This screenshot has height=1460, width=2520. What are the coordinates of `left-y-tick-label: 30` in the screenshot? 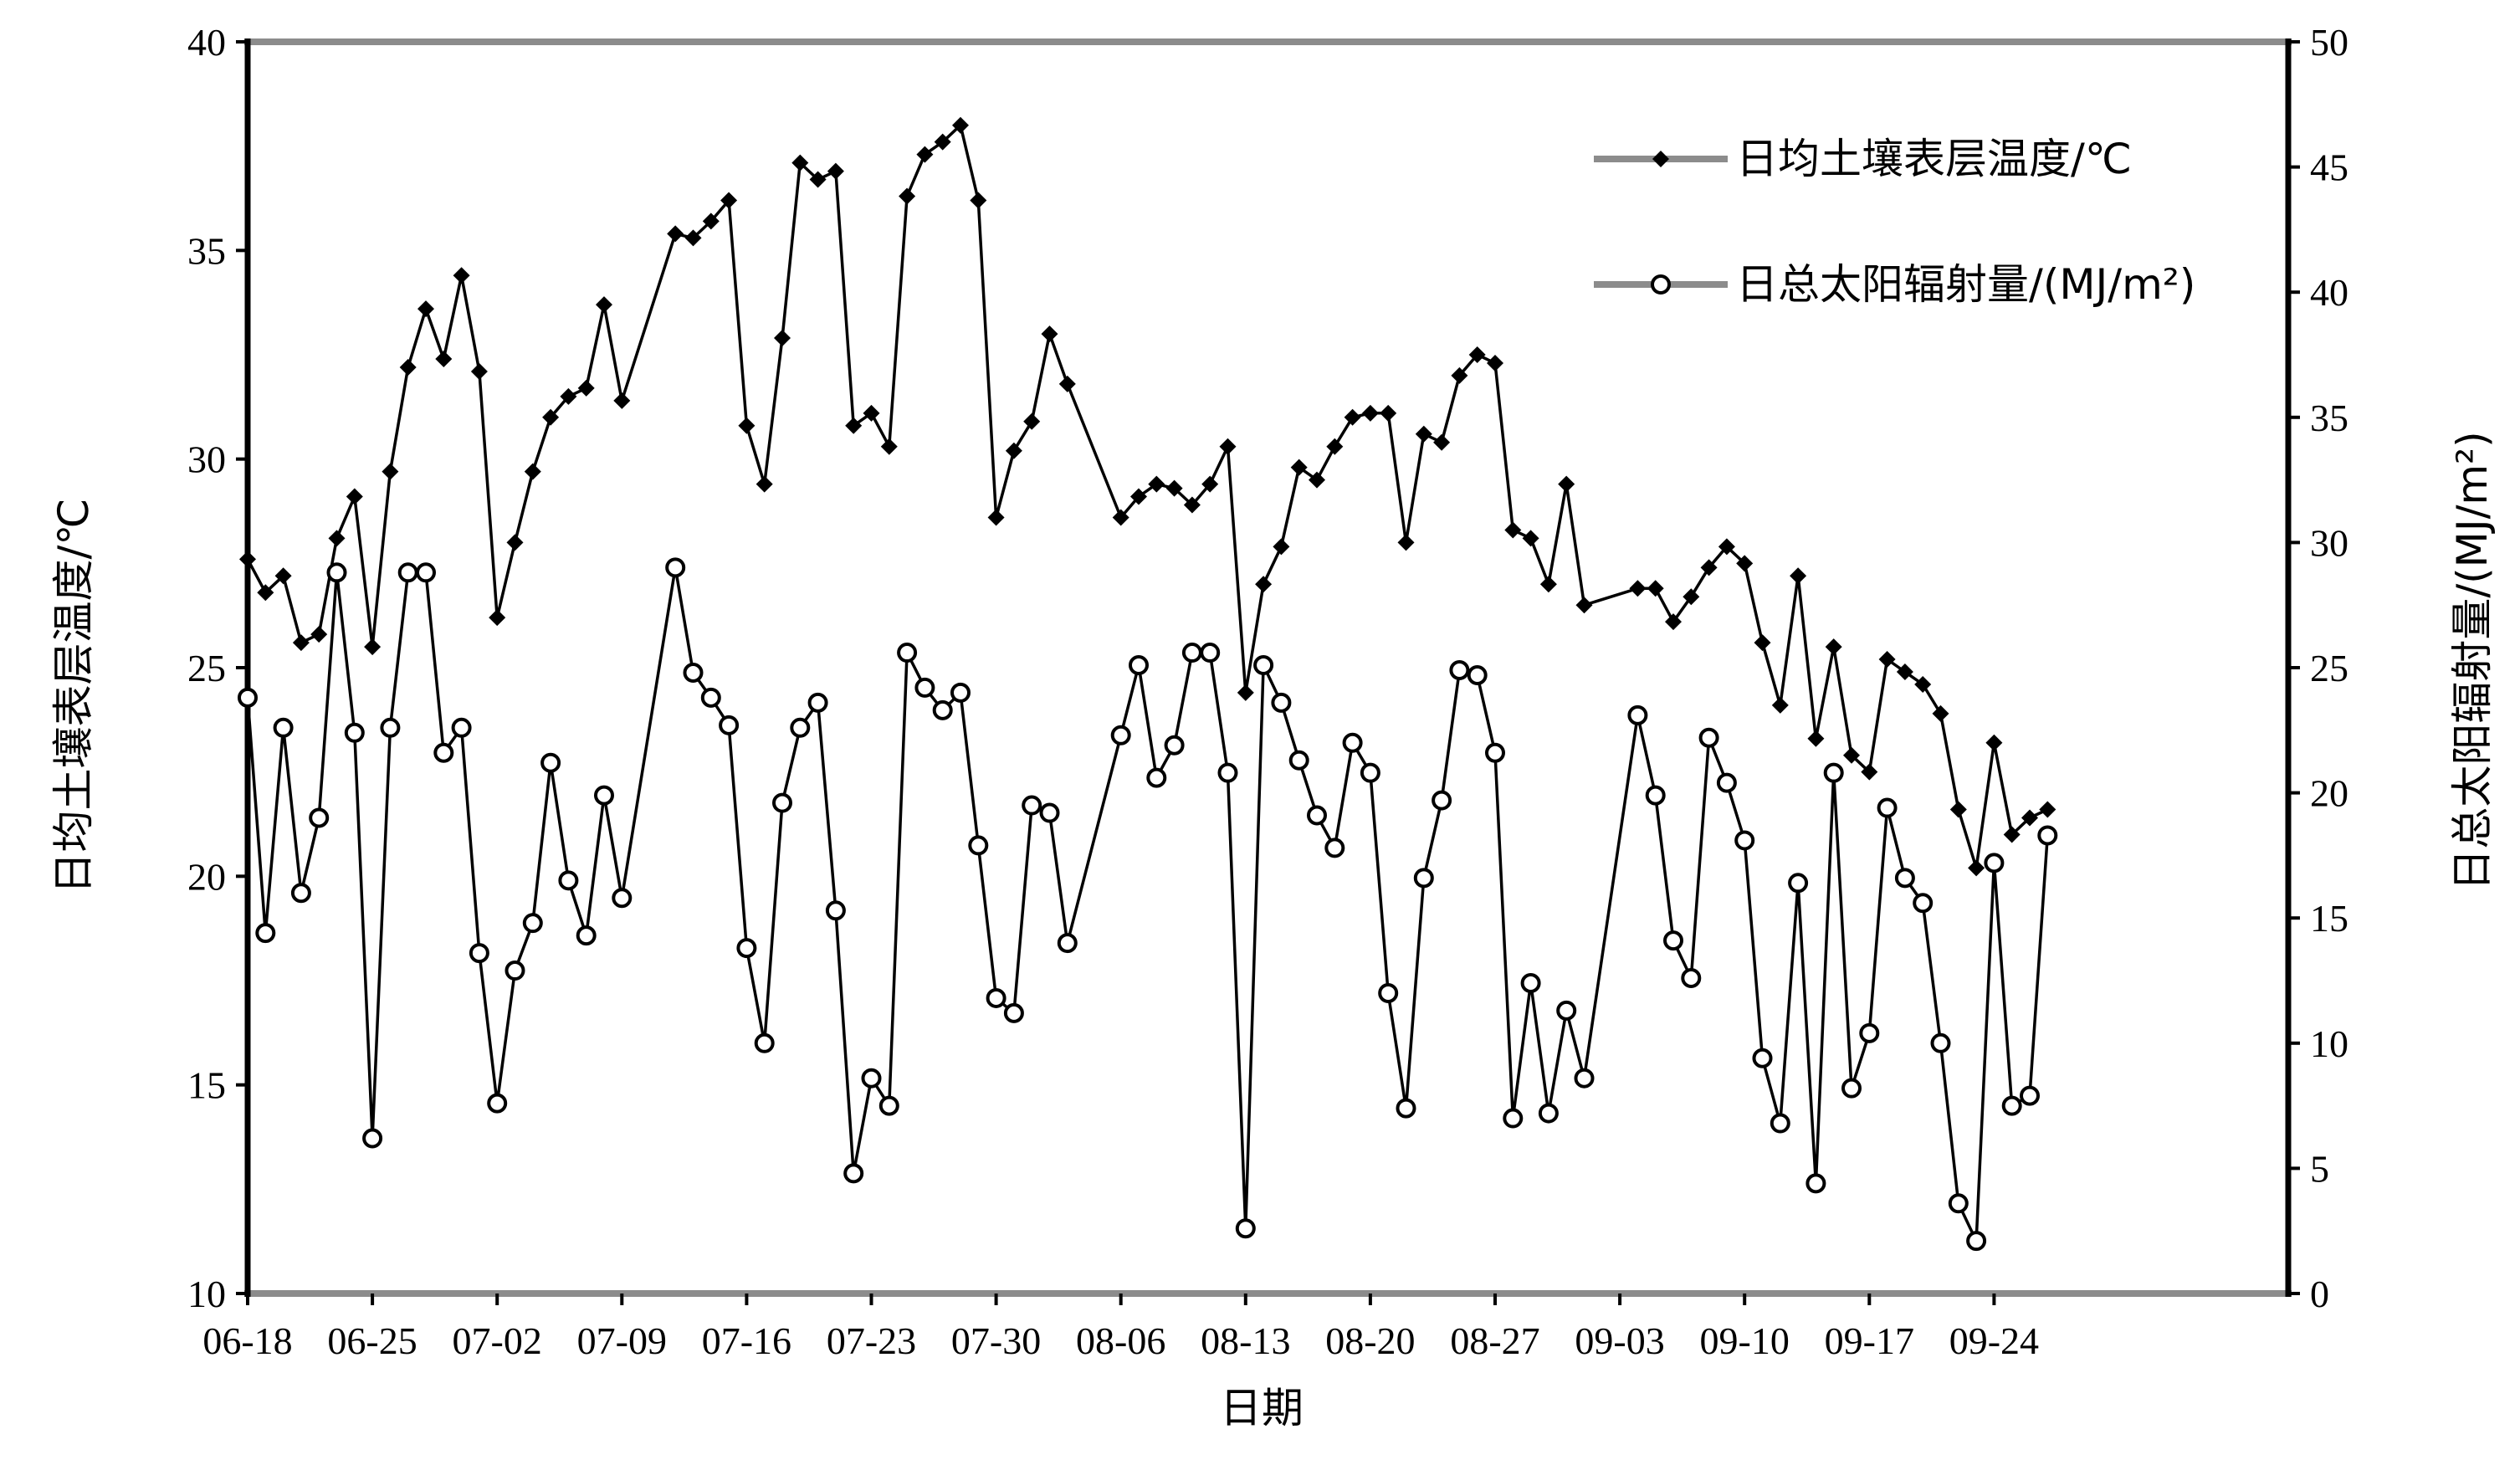 It's located at (206, 459).